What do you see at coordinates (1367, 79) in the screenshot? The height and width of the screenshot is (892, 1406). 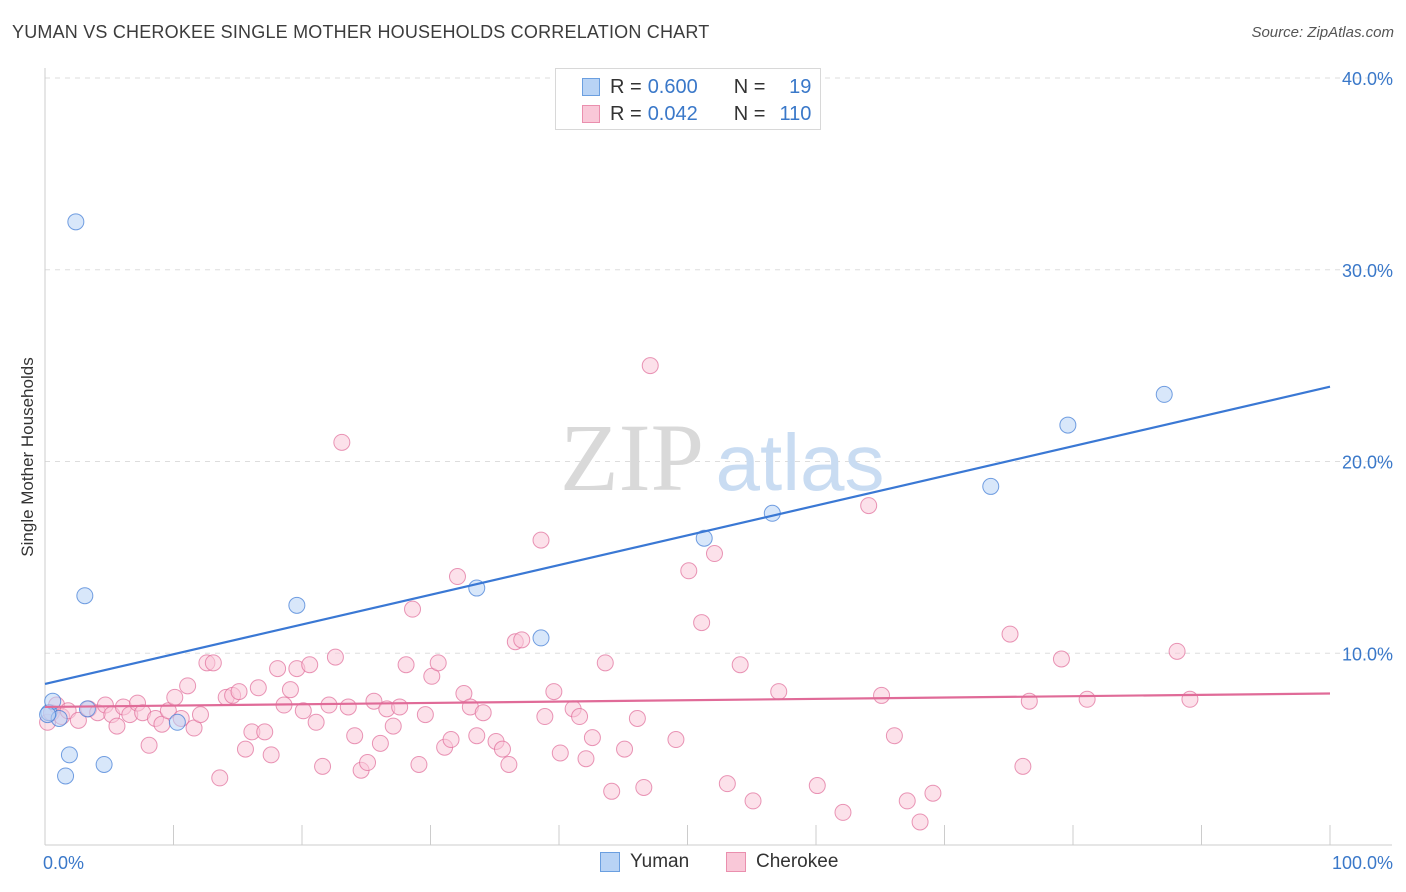 I see `y-tick-label-3: 40.0%` at bounding box center [1367, 79].